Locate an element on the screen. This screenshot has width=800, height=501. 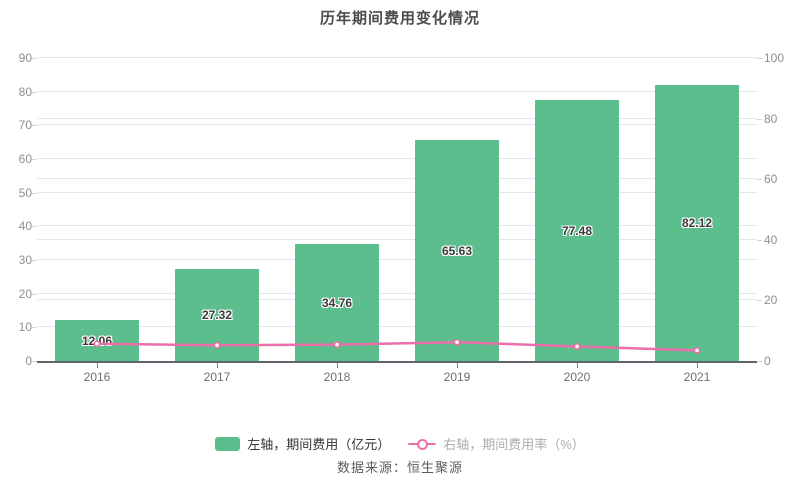
y-axis-label-left-20: 20 is located at coordinates (25, 293).